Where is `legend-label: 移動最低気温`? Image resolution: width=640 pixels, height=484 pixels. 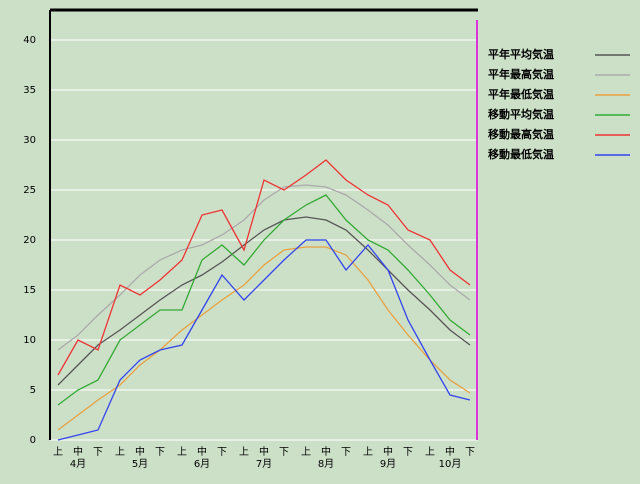
legend-label: 移動最低気温 is located at coordinates (521, 154).